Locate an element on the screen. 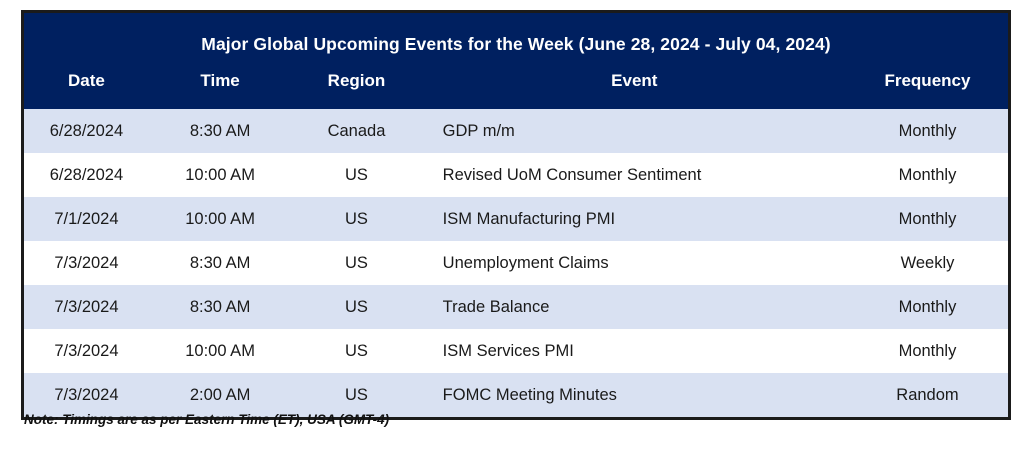  column-header-frequency: Frequency is located at coordinates (928, 88).